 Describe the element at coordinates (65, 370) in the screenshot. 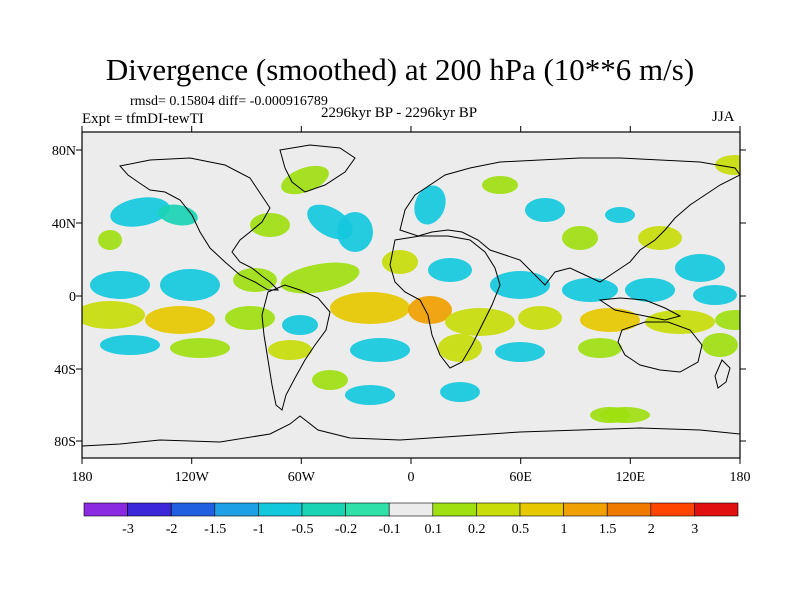

I see `lat-tick-label: 40S` at that location.